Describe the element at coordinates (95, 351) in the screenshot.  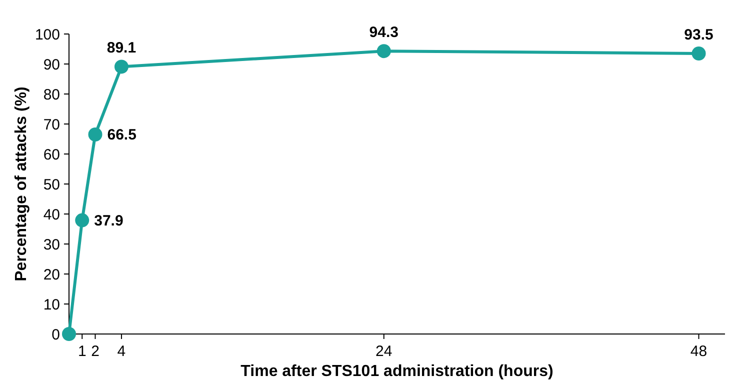
I see `x-tick-label: 2` at that location.